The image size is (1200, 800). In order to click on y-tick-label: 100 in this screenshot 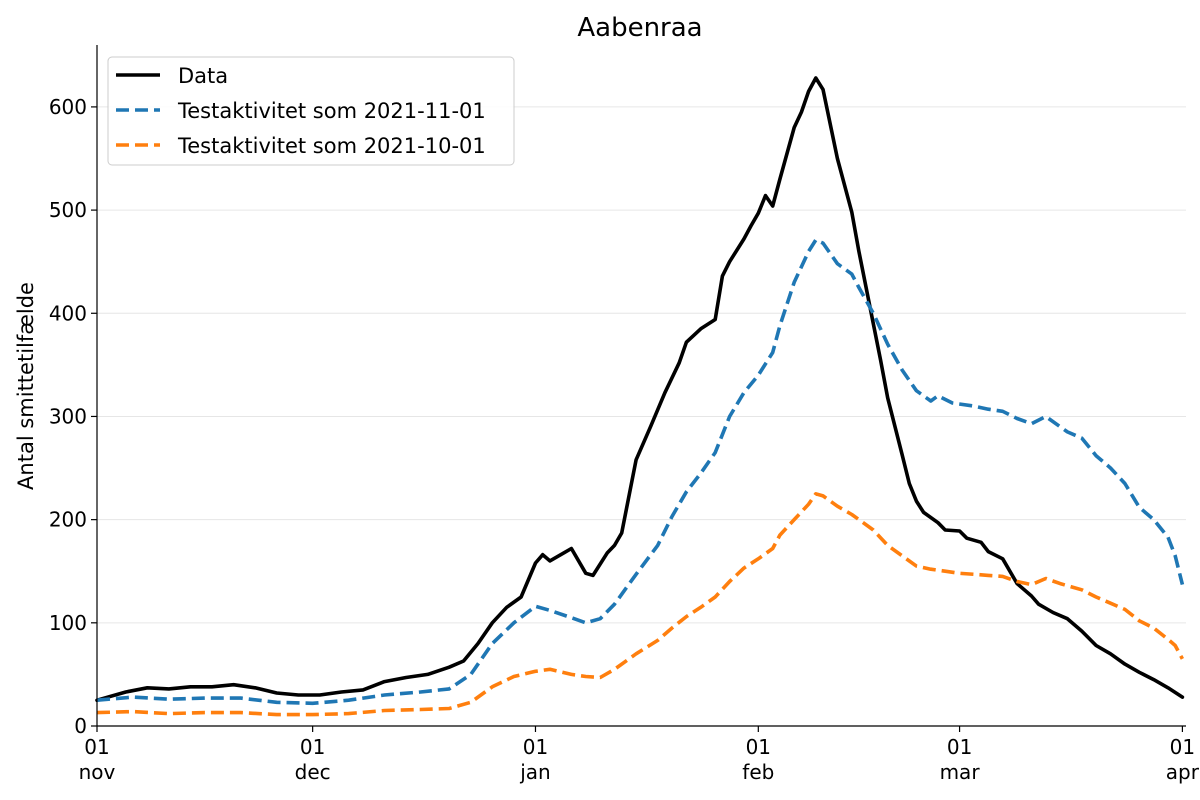, I will do `click(68, 623)`.